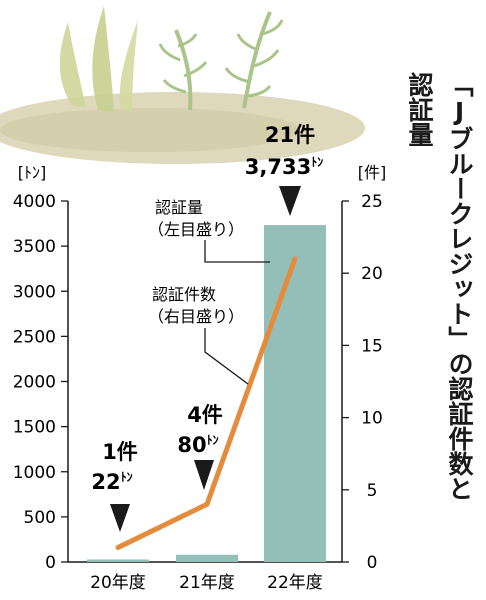 Image resolution: width=486 pixels, height=600 pixels. I want to click on right-tick-label: 0, so click(372, 563).